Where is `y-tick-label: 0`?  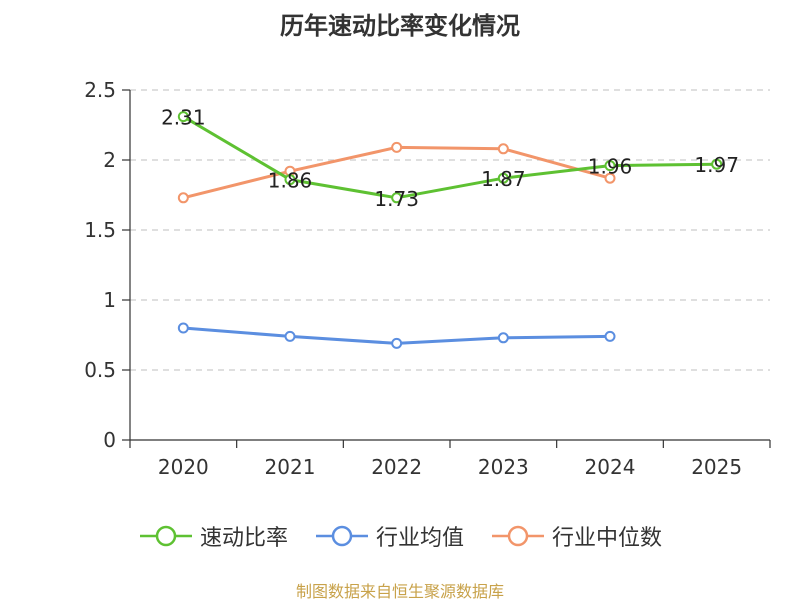
y-tick-label: 0 is located at coordinates (109, 440).